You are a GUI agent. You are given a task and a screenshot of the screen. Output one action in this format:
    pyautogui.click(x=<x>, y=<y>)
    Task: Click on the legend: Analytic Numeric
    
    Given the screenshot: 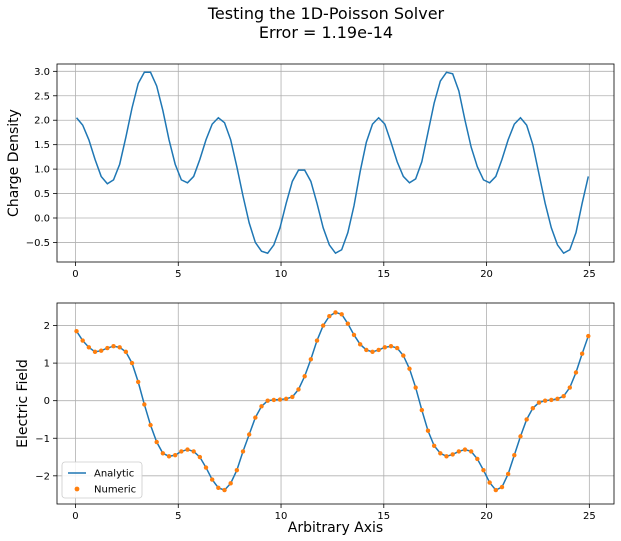 What is the action you would take?
    pyautogui.click(x=102, y=480)
    